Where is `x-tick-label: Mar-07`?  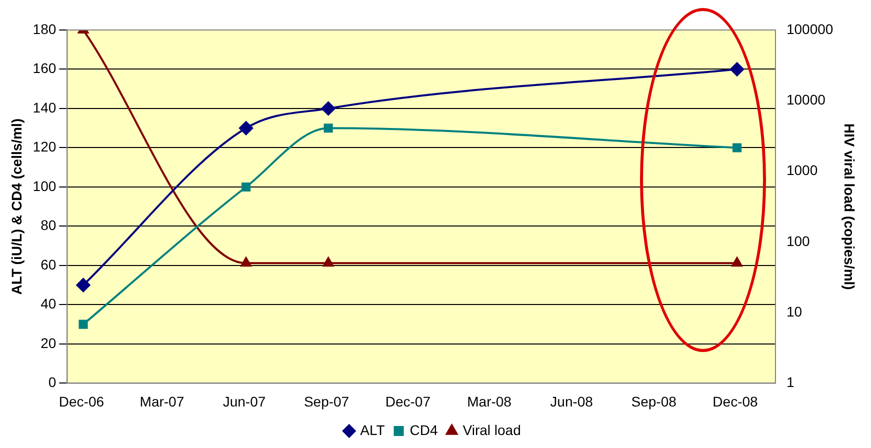 x-tick-label: Mar-07 is located at coordinates (162, 401).